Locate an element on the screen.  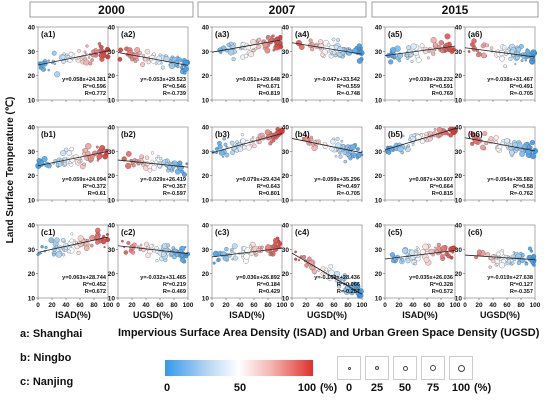
r-label: R=0.61 is located at coordinates (97, 194).